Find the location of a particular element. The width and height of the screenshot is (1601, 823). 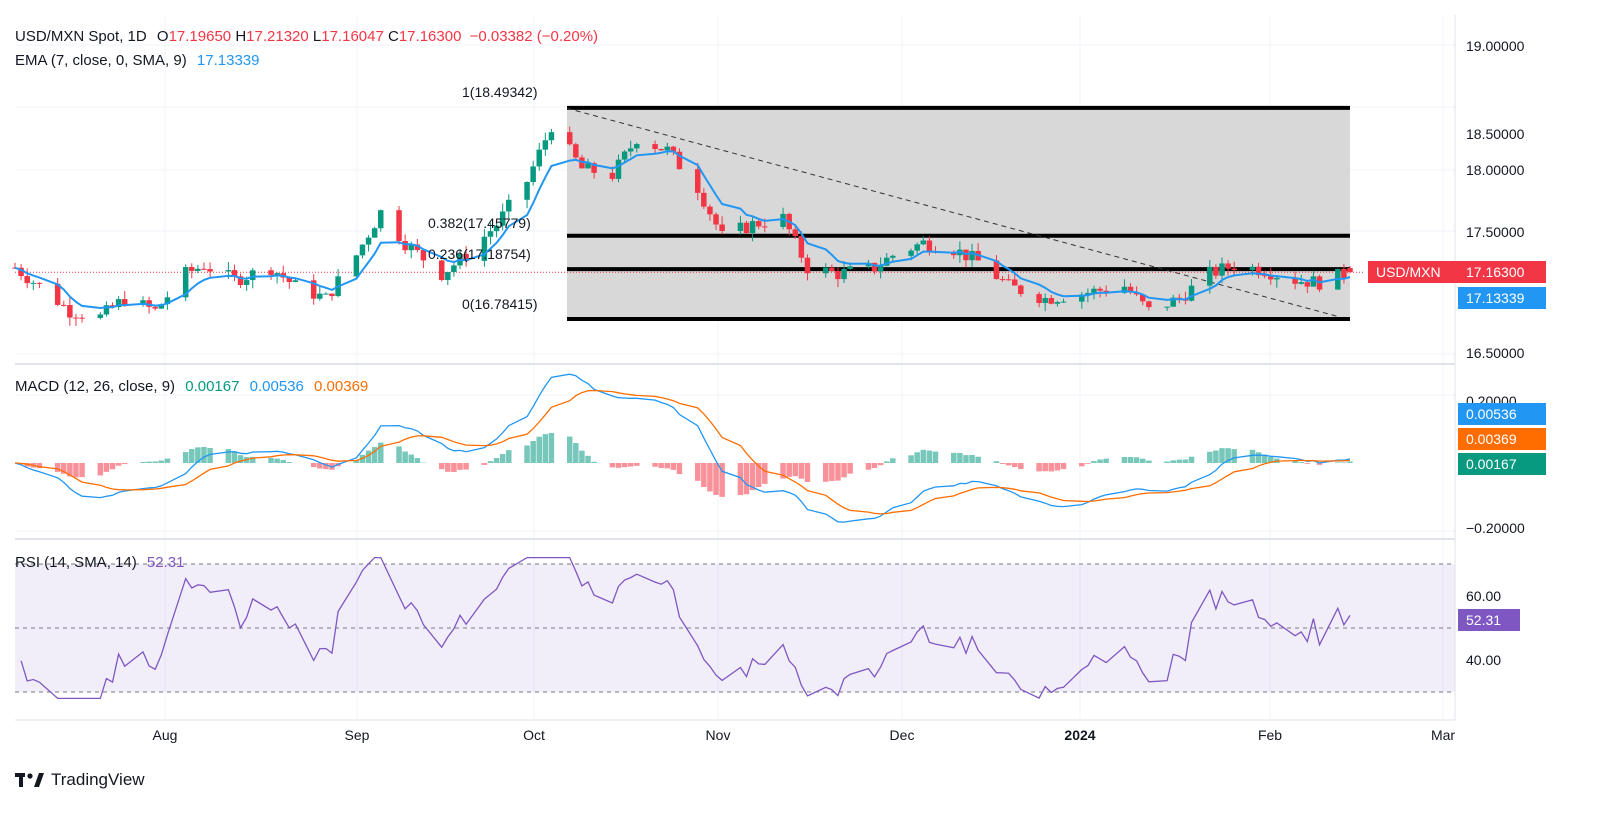

open-label: O is located at coordinates (162, 36).